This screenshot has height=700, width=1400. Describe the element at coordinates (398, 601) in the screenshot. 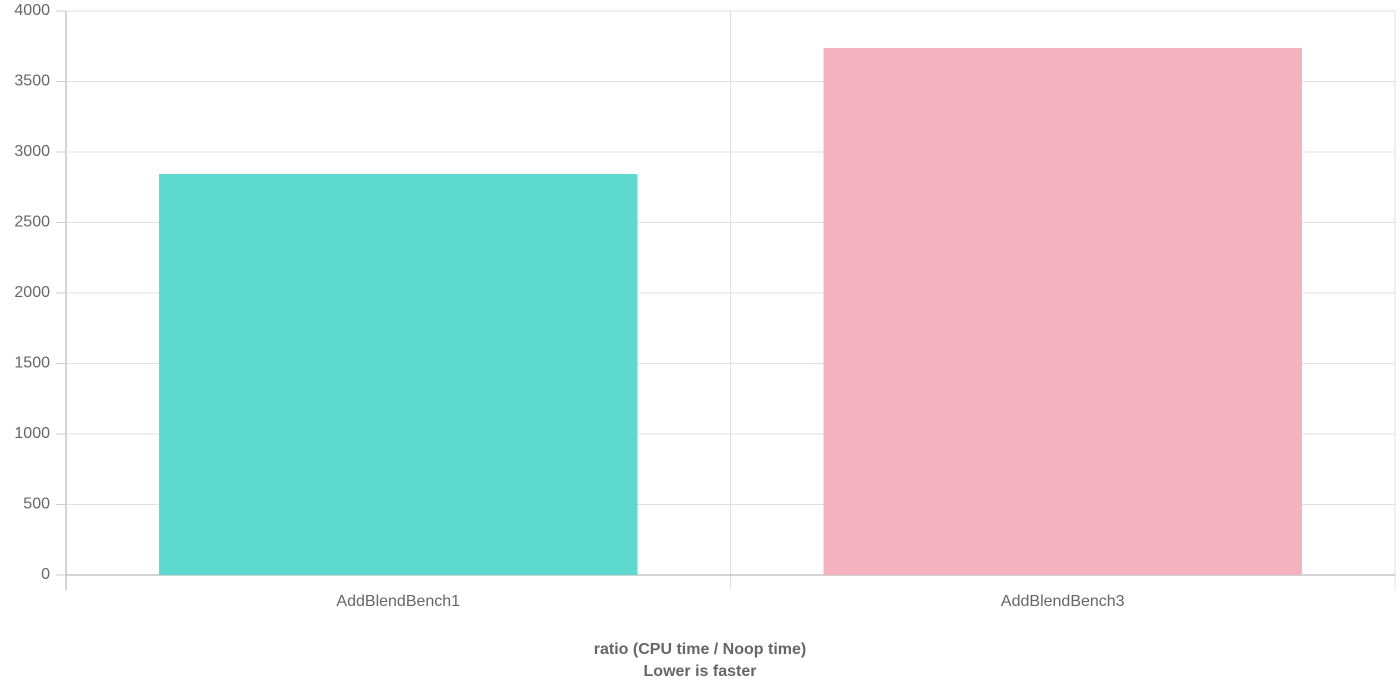

I see `x-tick-label: AddBlendBench1` at that location.